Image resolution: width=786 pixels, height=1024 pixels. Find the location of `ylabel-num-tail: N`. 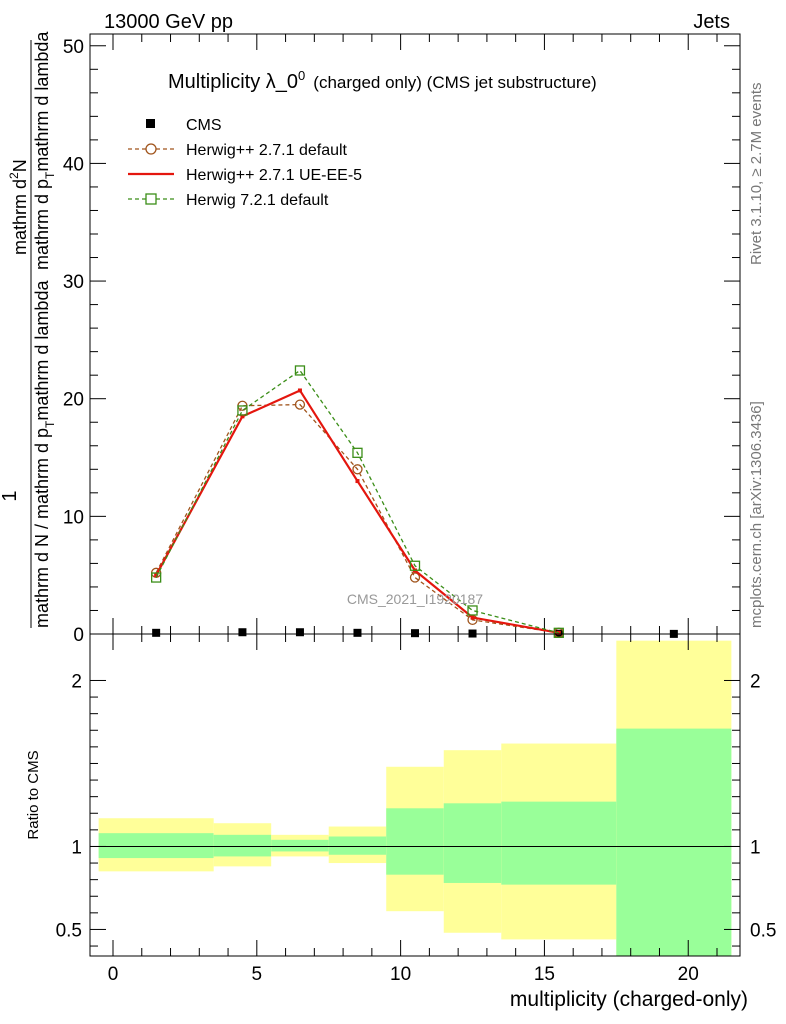

ylabel-num-tail: N is located at coordinates (20, 165).